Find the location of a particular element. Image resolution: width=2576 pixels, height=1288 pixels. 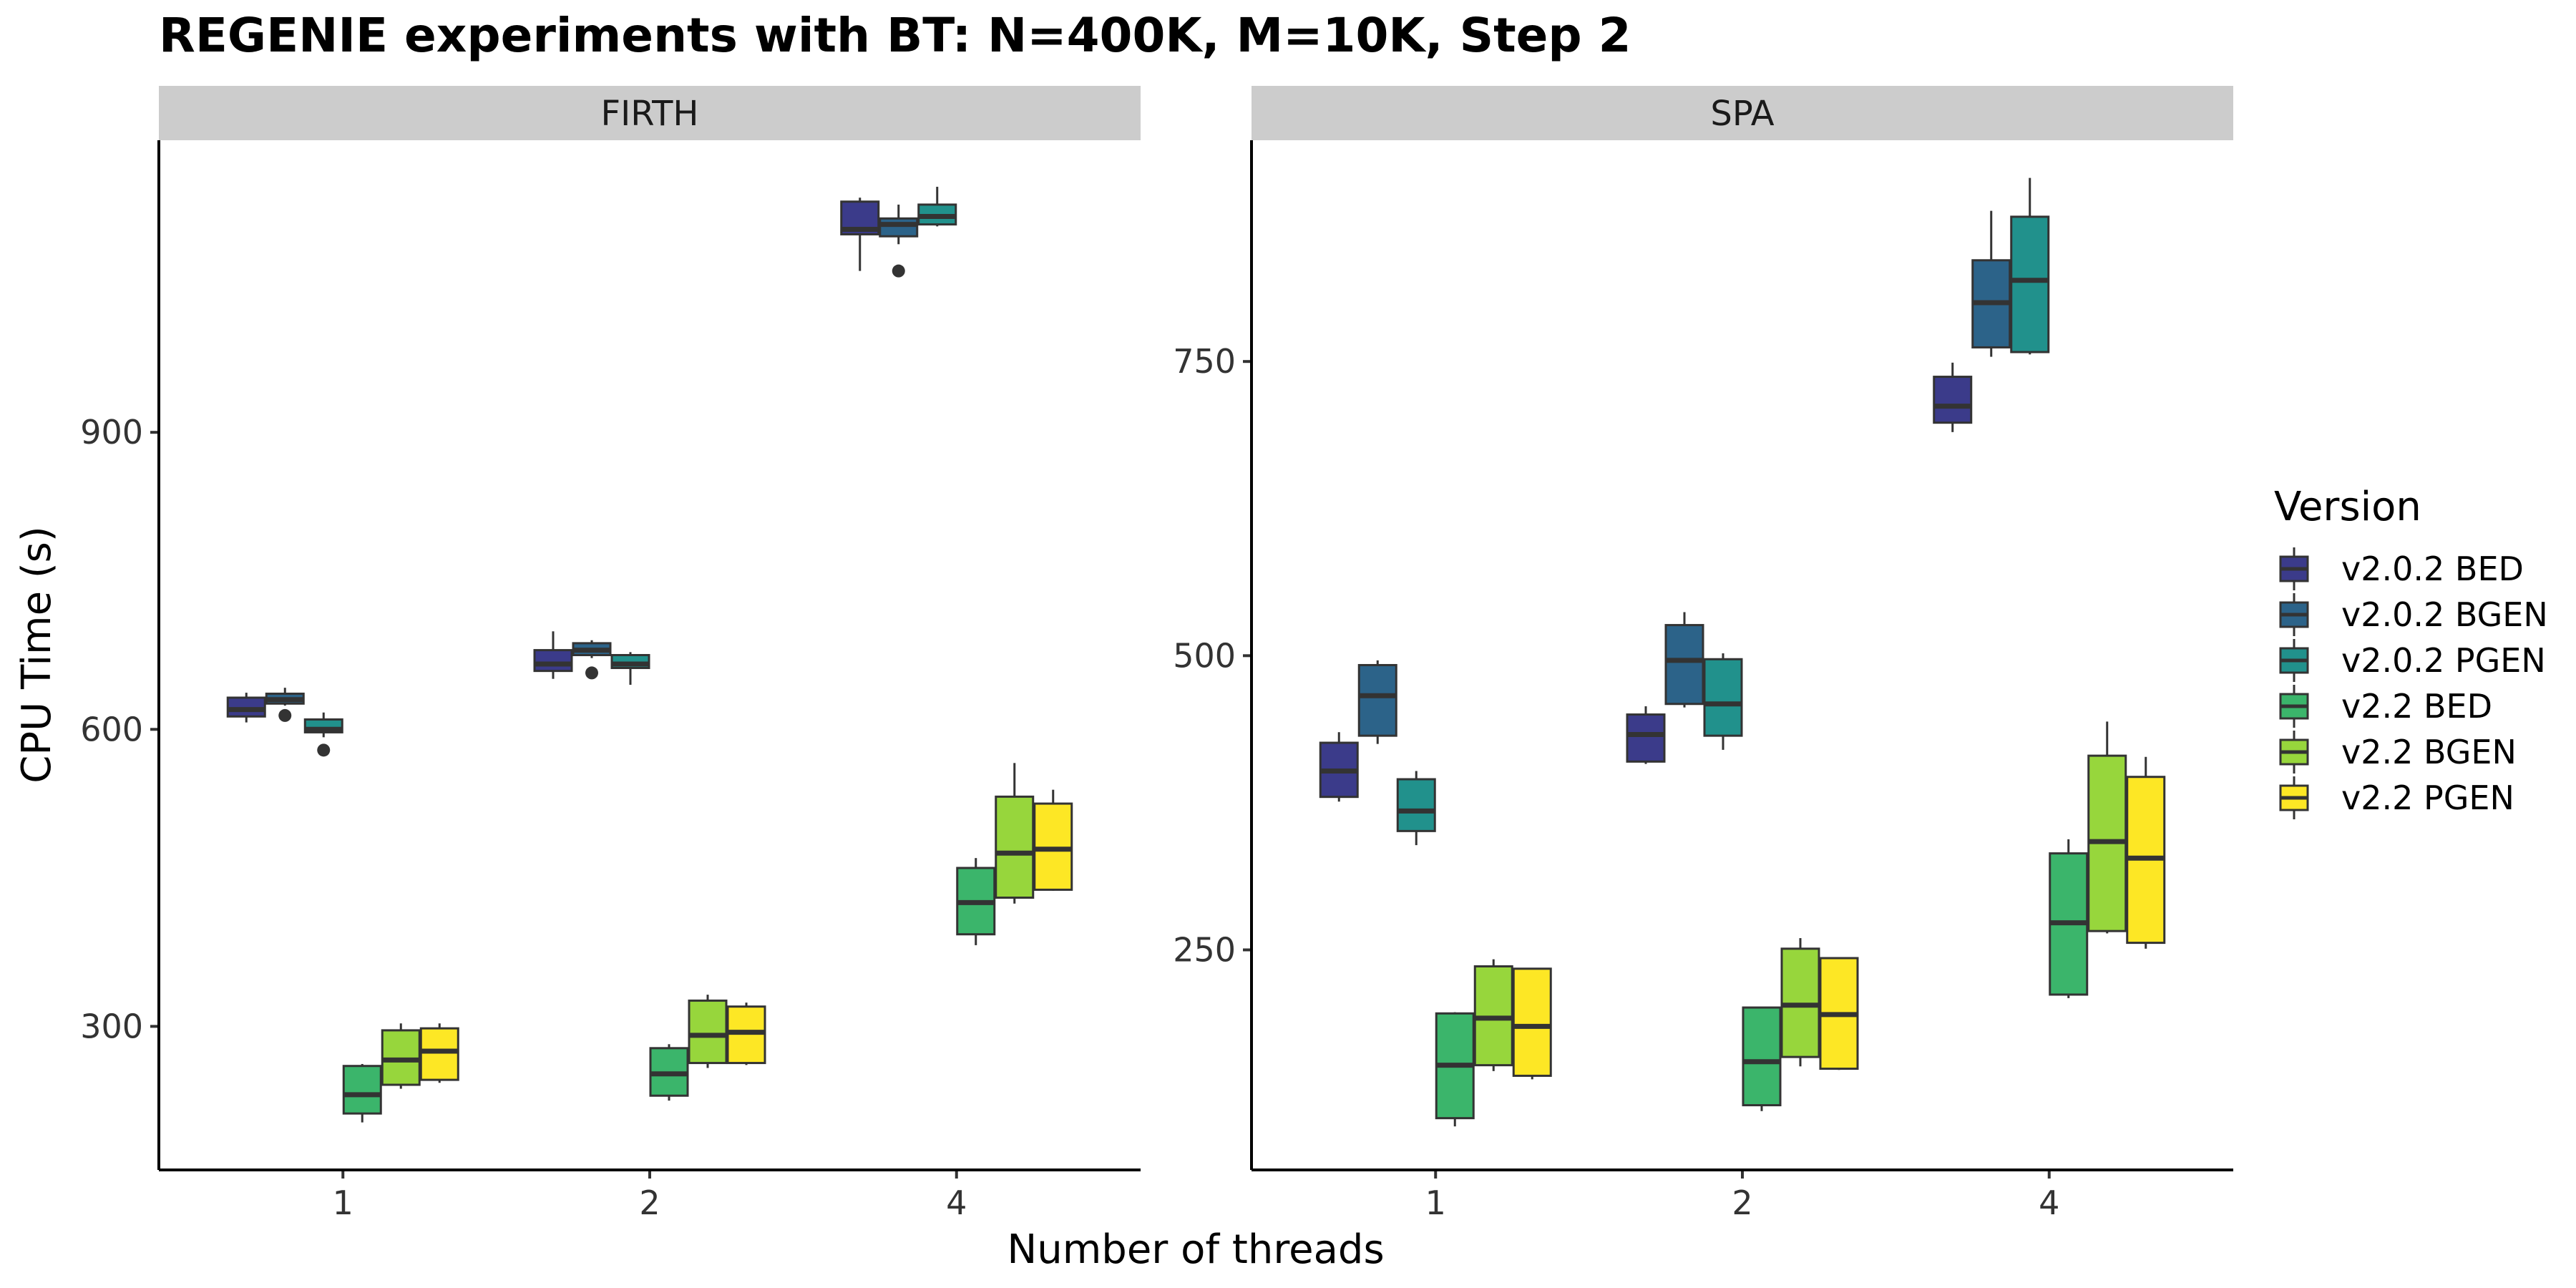

legend-title: Version is located at coordinates (2347, 507).